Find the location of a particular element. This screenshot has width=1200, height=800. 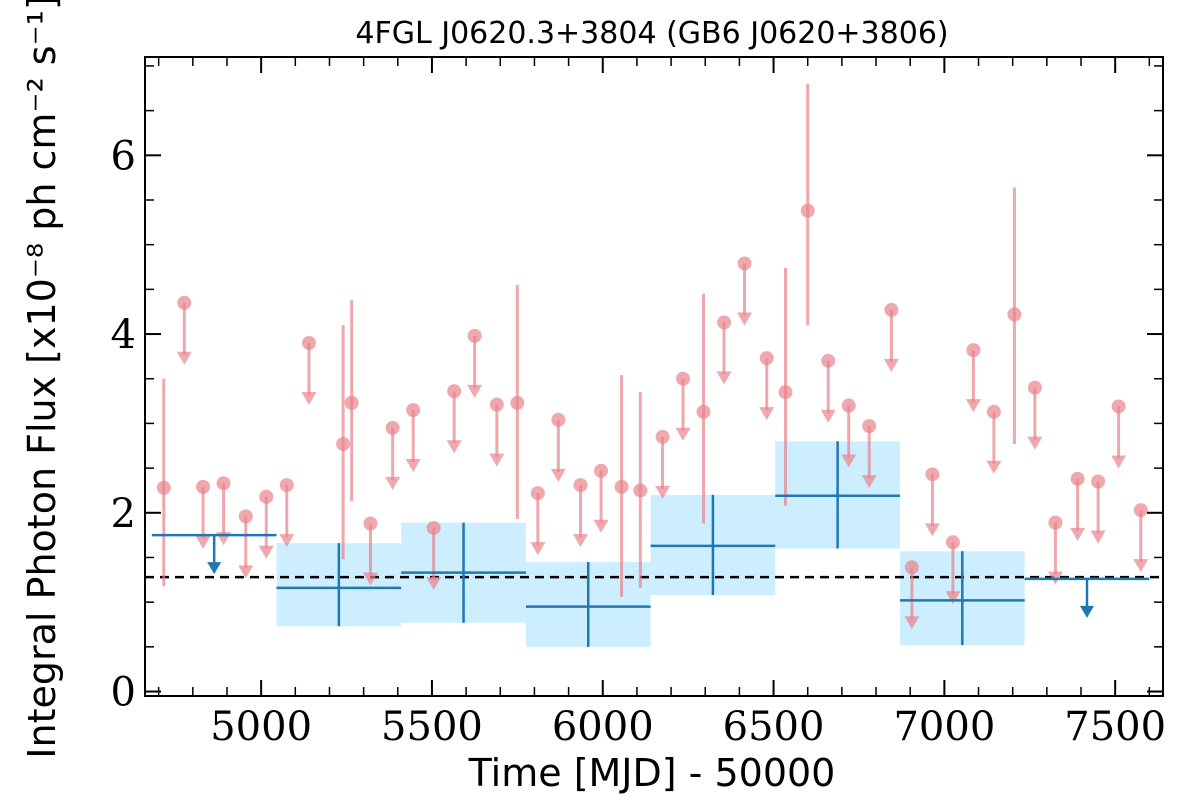

y-tick-label: 0 is located at coordinates (123, 693).